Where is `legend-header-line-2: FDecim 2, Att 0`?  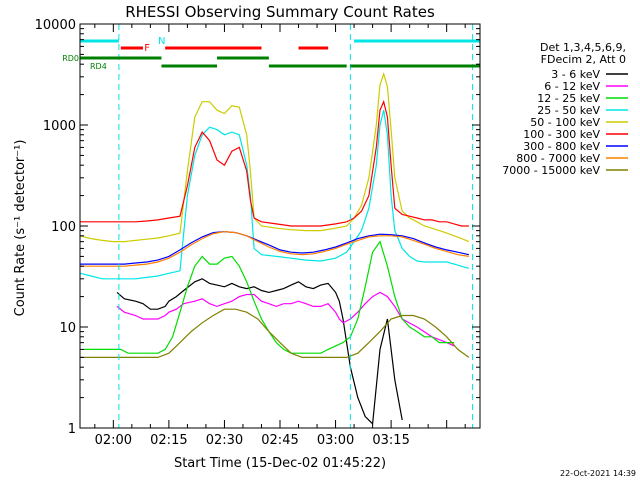
legend-header-line-2: FDecim 2, Att 0 is located at coordinates (583, 59).